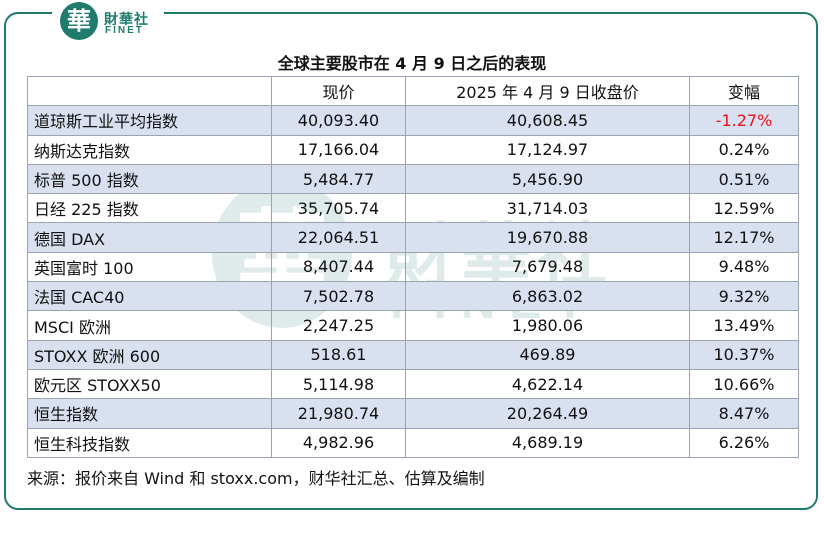 The width and height of the screenshot is (824, 534). I want to click on index-name-cell: 恒生科技指数, so click(149, 442).